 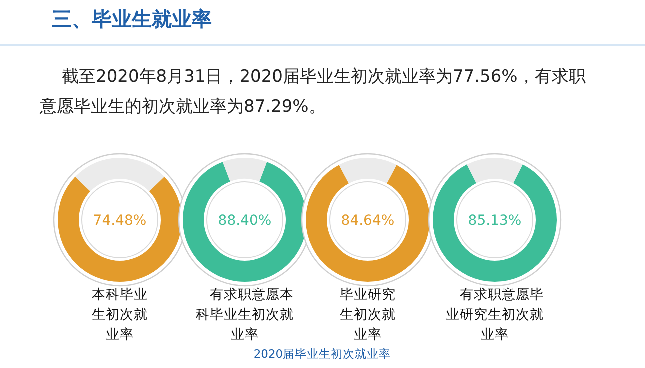 I want to click on text: 2020届毕业生初次就业率, so click(x=322, y=354).